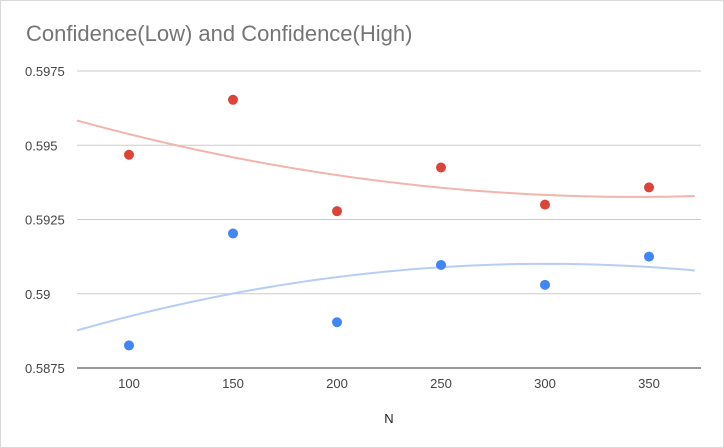  I want to click on y-tick-label: 0.5875, so click(45, 368).